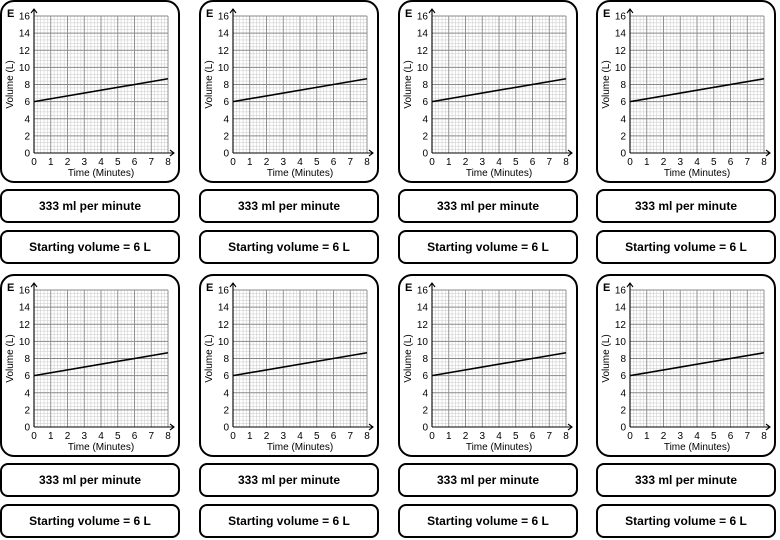 The width and height of the screenshot is (780, 540). What do you see at coordinates (549, 162) in the screenshot?
I see `x-tick-label: 7` at bounding box center [549, 162].